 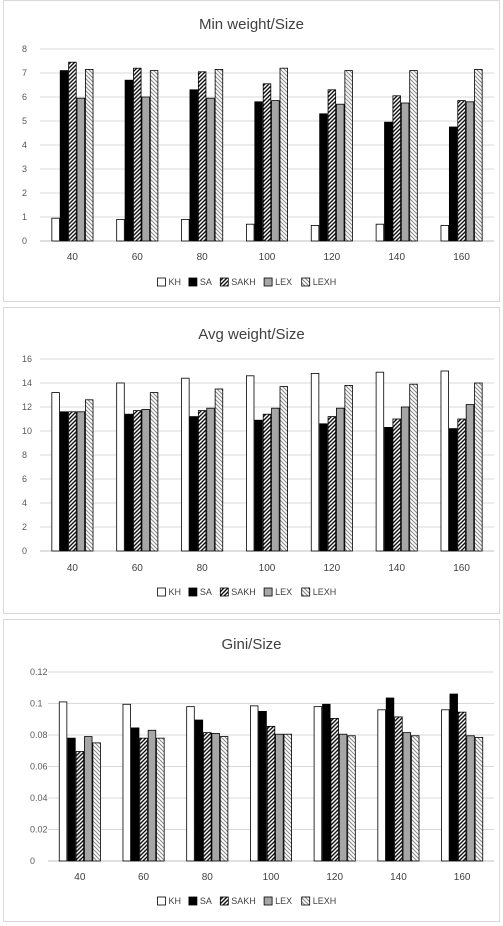 What do you see at coordinates (24, 97) in the screenshot?
I see `y-tick-label: 6` at bounding box center [24, 97].